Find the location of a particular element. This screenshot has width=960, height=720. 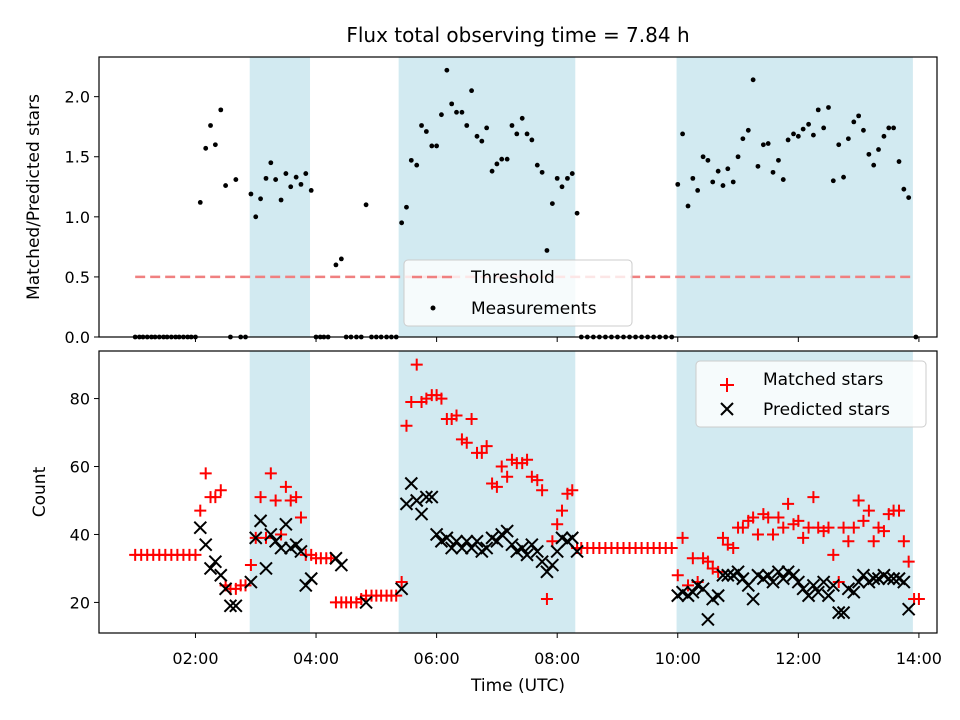

x-tick-label: 04:00 is located at coordinates (316, 658).